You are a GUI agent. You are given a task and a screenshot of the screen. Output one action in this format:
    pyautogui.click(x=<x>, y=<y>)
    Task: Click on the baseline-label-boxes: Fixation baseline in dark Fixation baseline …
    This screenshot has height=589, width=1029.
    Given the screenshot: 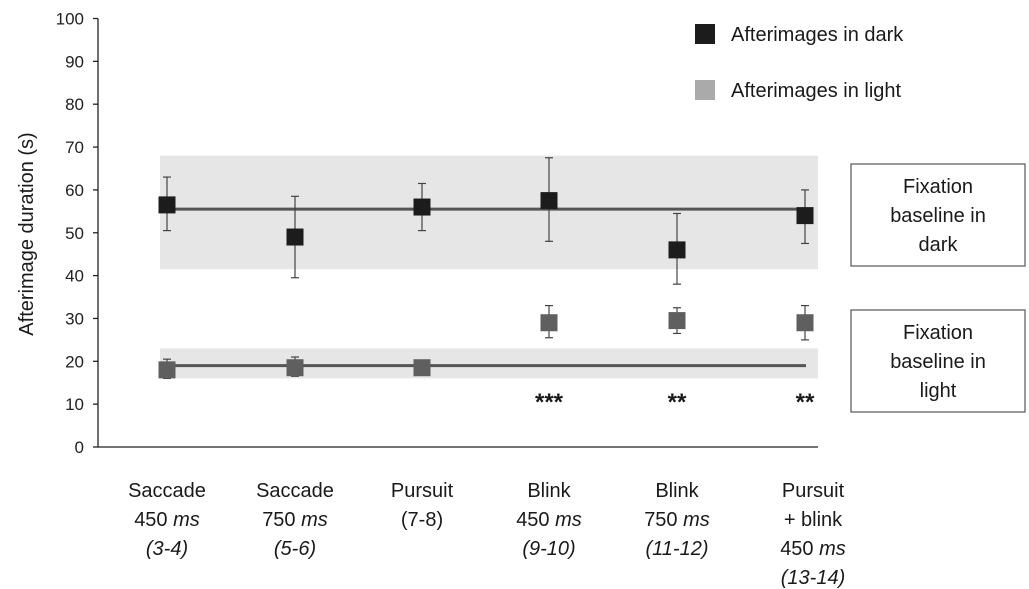 What is the action you would take?
    pyautogui.click(x=938, y=288)
    